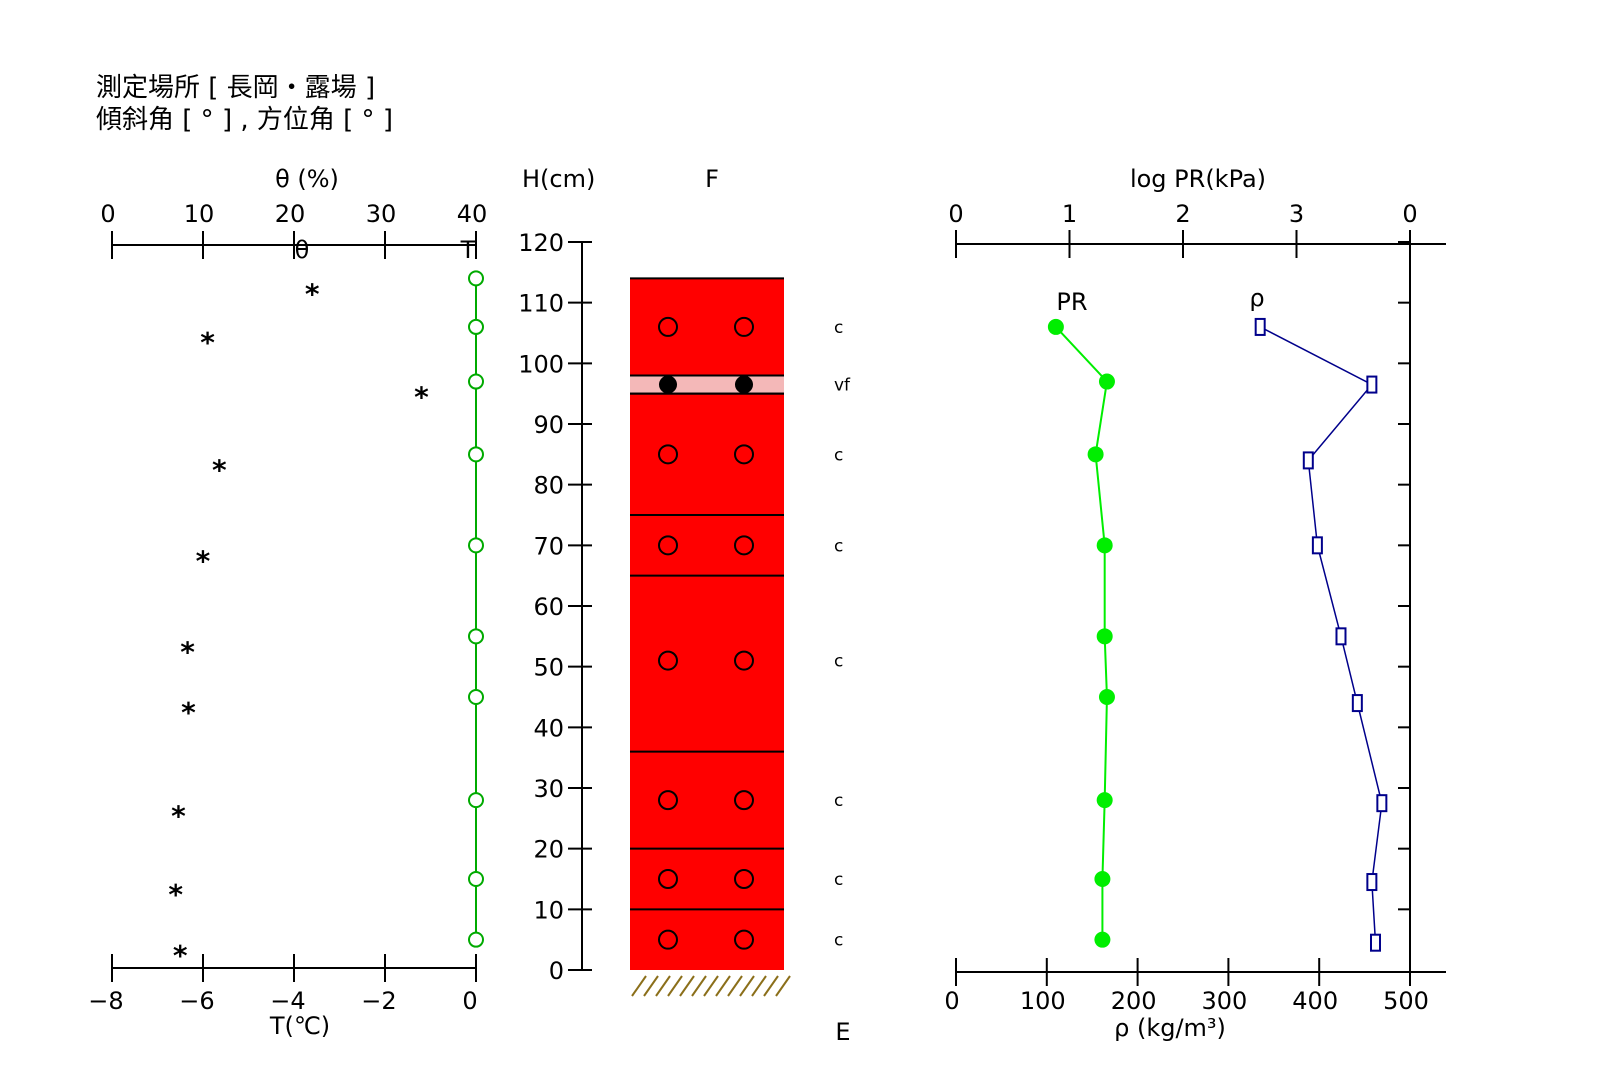 The image size is (1600, 1084). What do you see at coordinates (378, 1001) in the screenshot?
I see `temperature-tick-label: −2` at bounding box center [378, 1001].